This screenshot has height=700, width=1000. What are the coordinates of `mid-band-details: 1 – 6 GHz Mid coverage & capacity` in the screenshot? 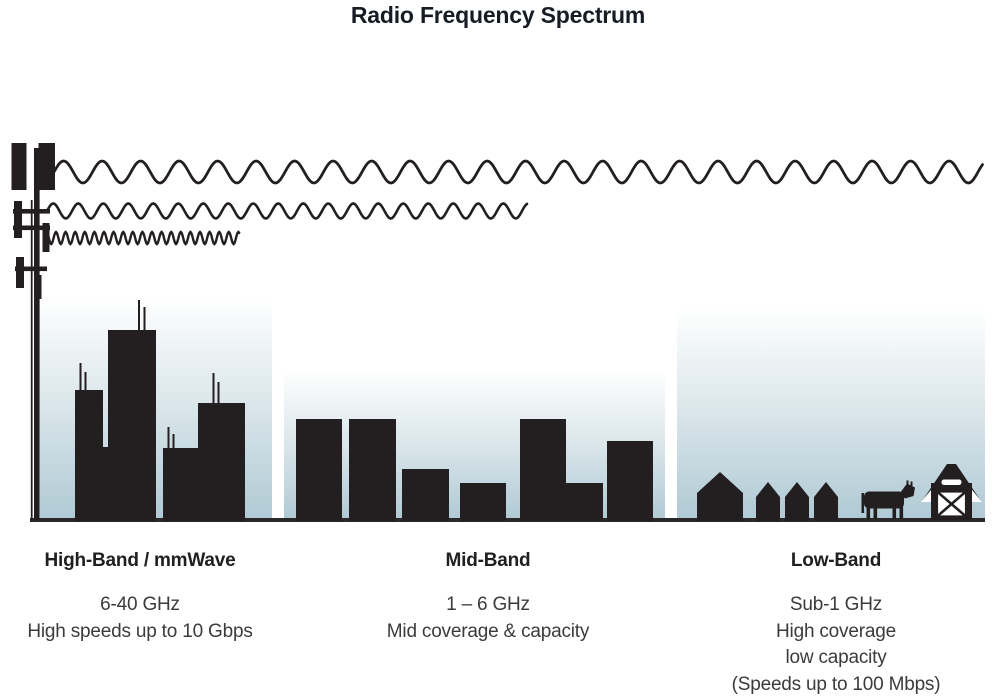 It's located at (488, 618).